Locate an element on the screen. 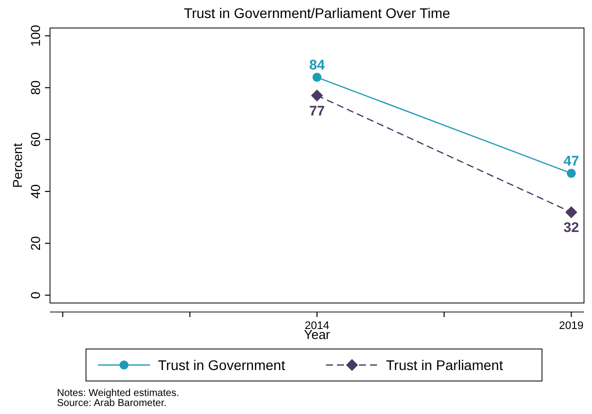  y-tick-label: 100 is located at coordinates (35, 35).